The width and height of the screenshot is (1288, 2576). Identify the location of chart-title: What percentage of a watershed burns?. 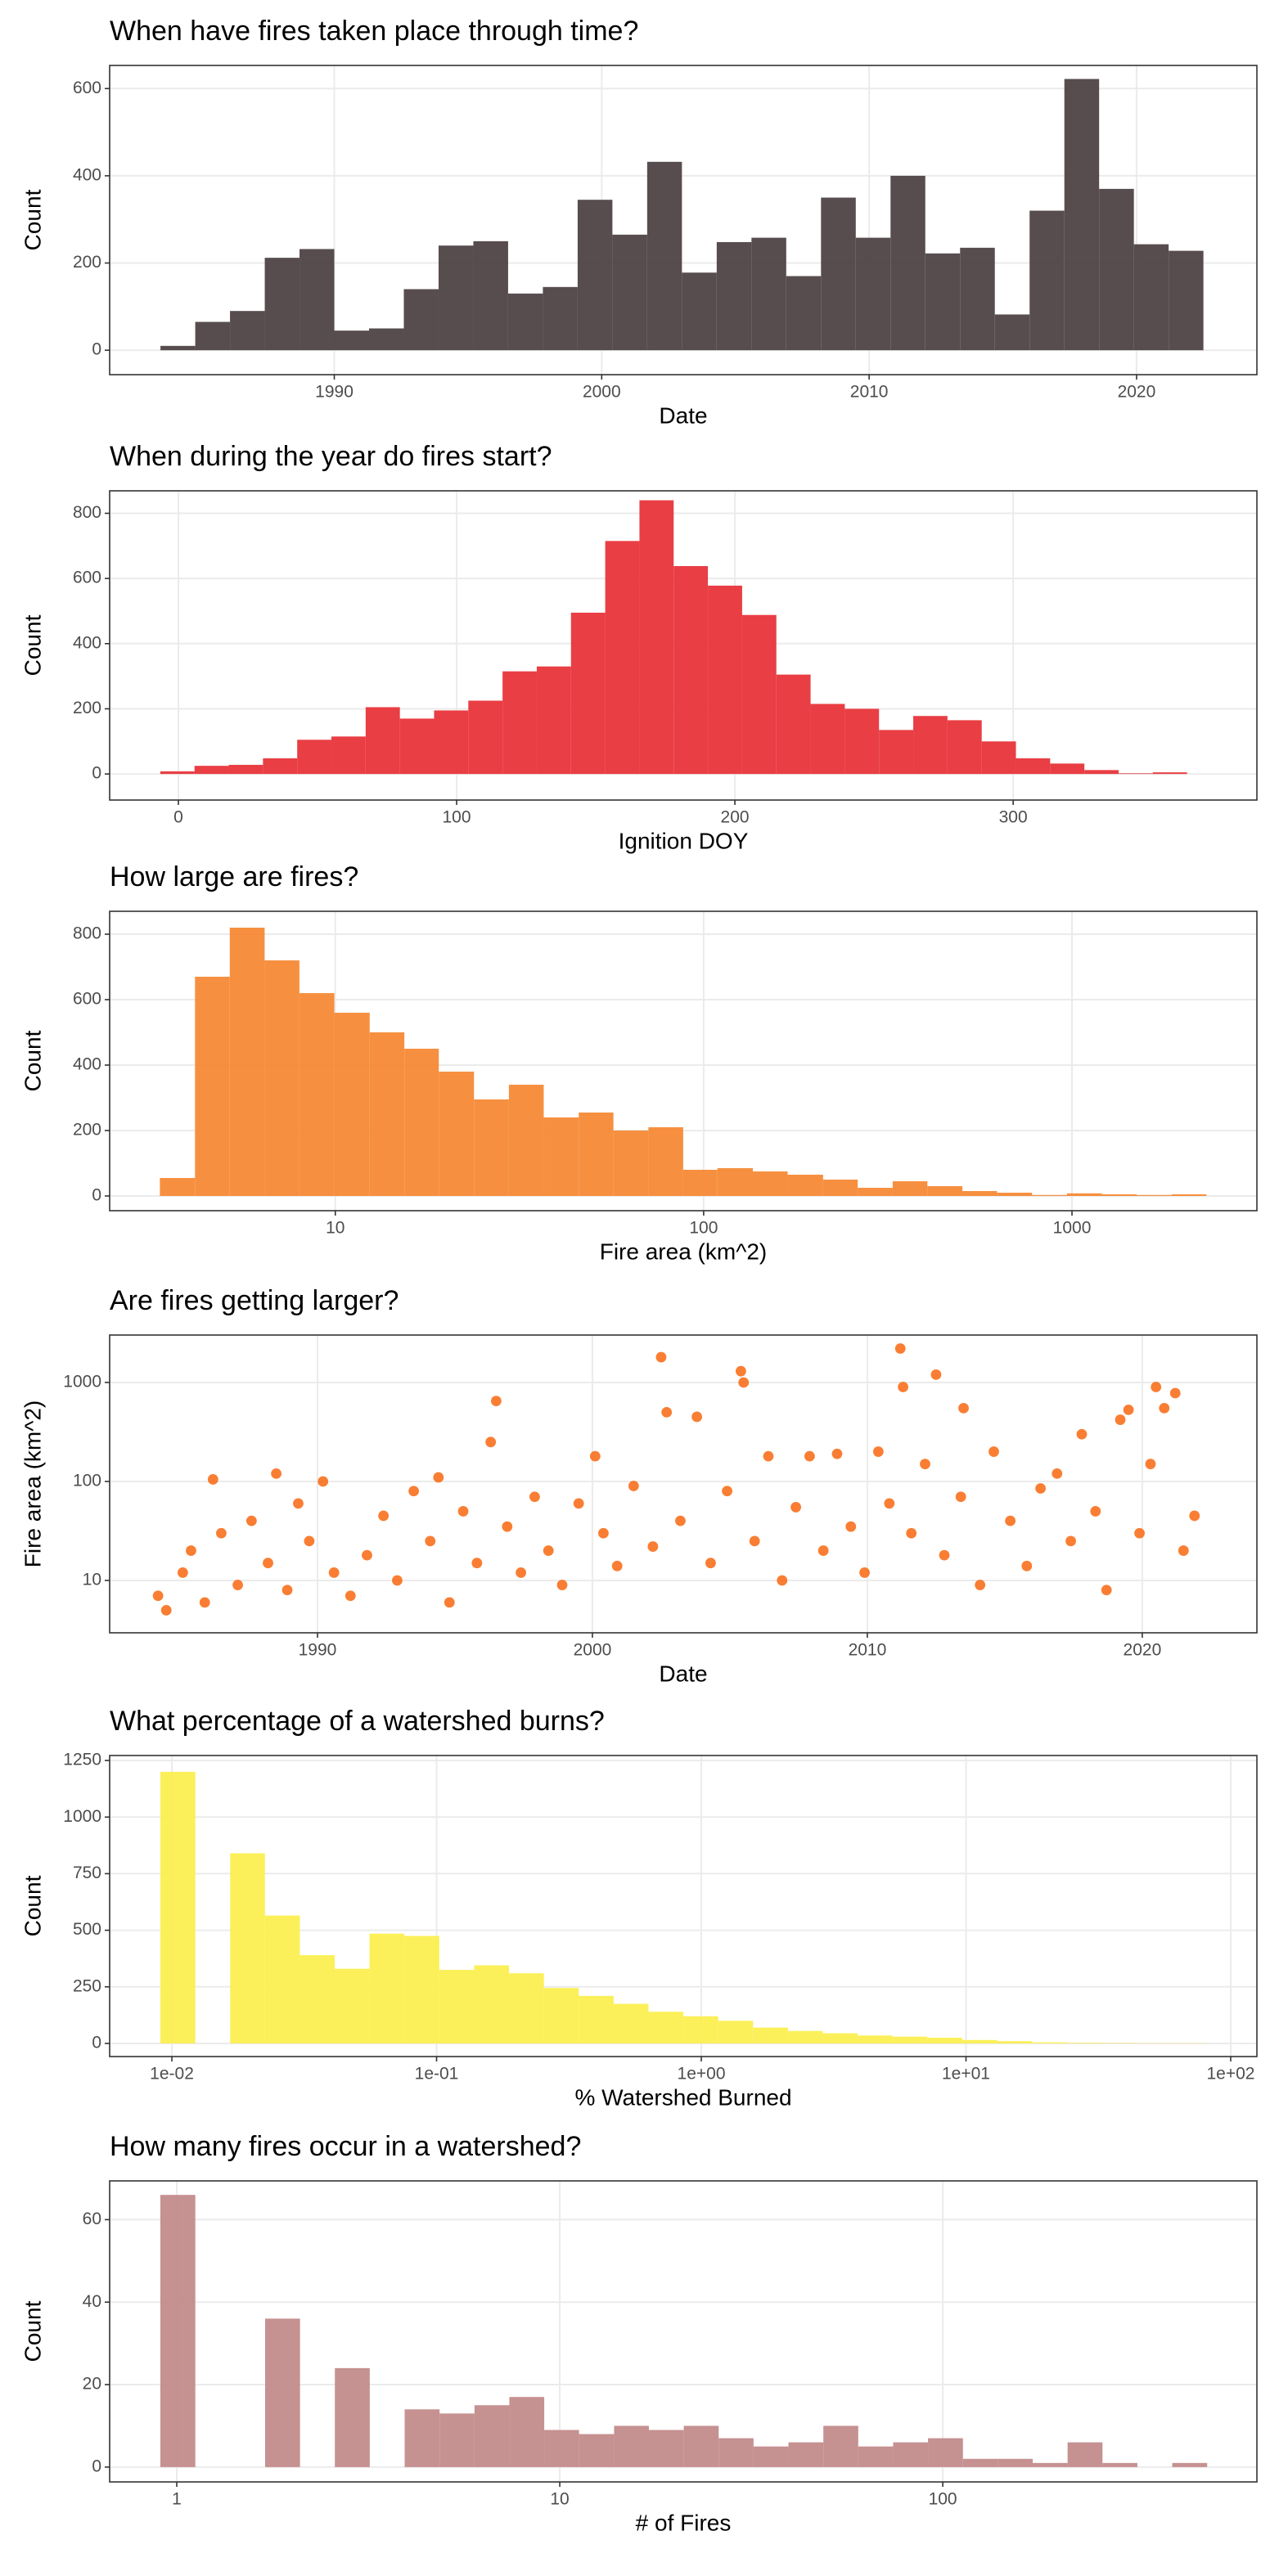
(357, 1722).